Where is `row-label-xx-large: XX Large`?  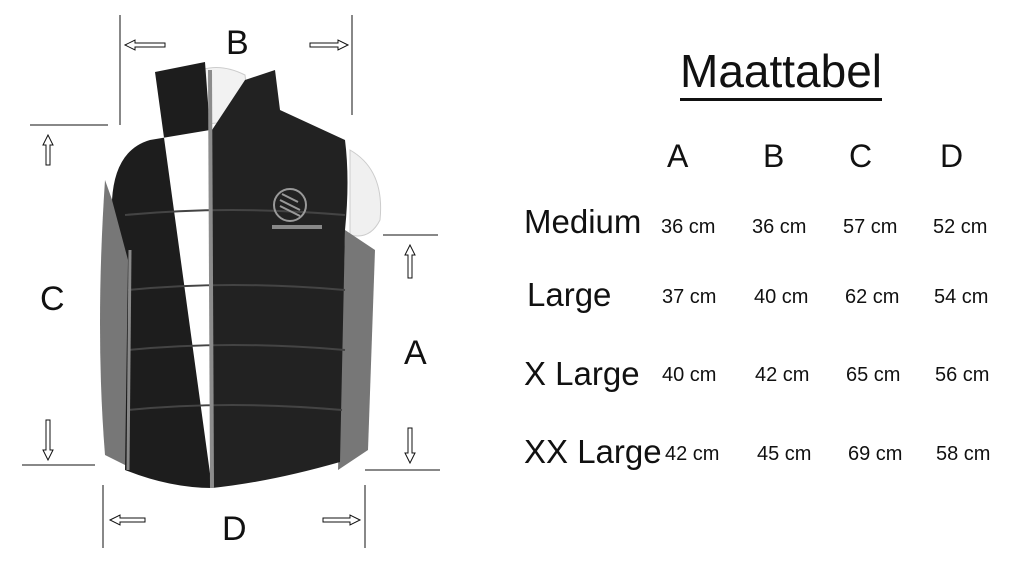 row-label-xx-large: XX Large is located at coordinates (593, 451).